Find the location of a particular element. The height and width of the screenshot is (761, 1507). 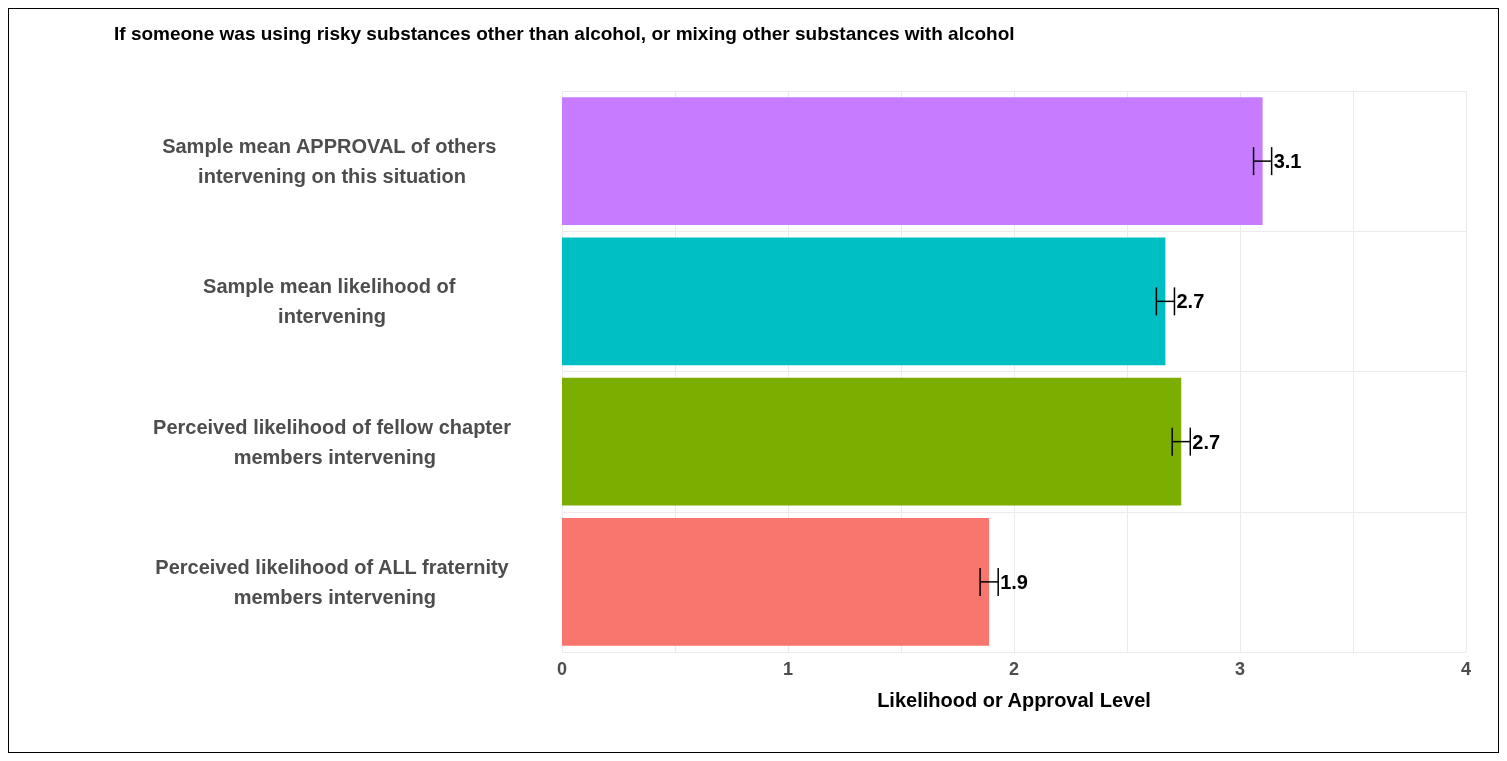

y-tick-label: Perceived likelihood of fellow chapter members intervening is located at coordinates (332, 441).